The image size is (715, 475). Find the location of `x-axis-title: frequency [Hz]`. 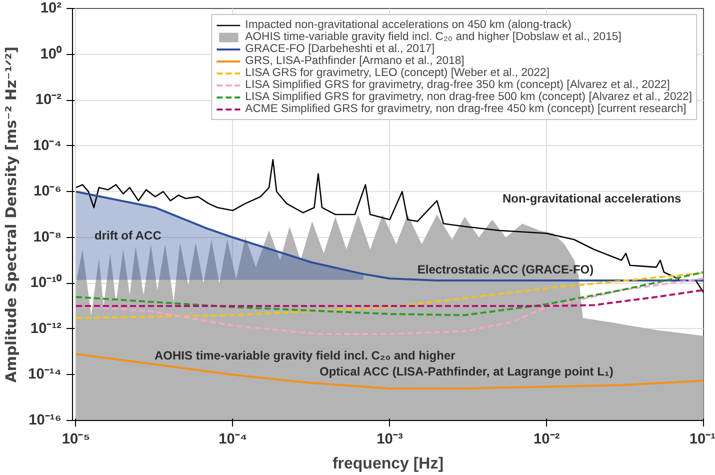

x-axis-title: frequency [Hz] is located at coordinates (388, 464).